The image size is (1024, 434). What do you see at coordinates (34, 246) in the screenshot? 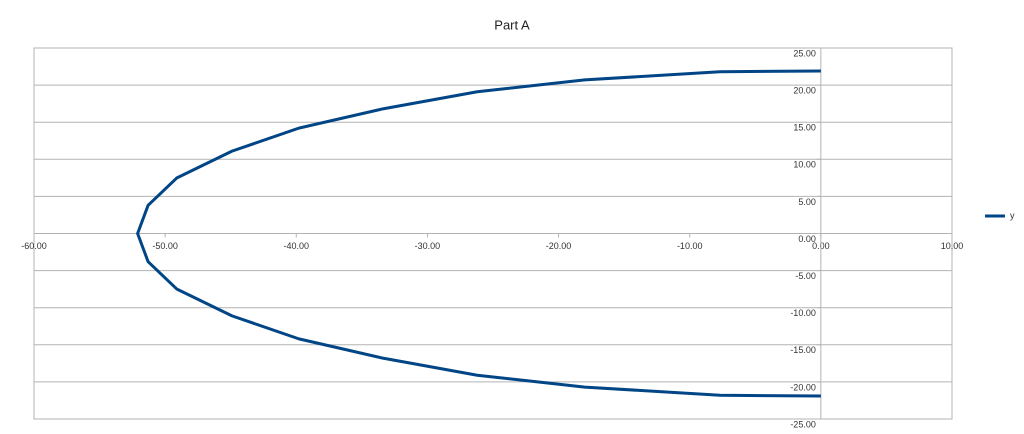
I see `x-tick-label: -60.00` at bounding box center [34, 246].